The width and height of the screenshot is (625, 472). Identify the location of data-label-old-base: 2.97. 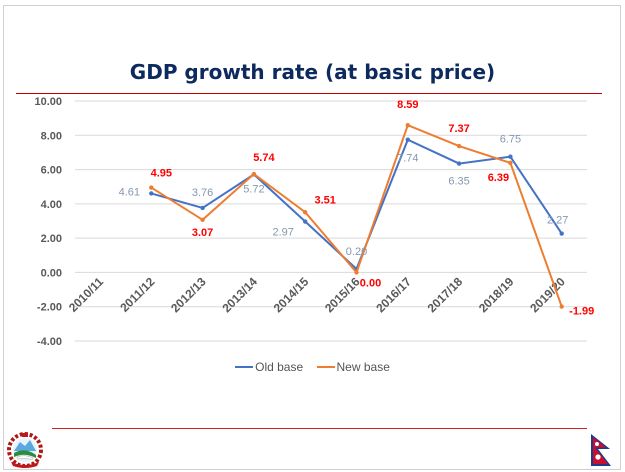
(282, 233).